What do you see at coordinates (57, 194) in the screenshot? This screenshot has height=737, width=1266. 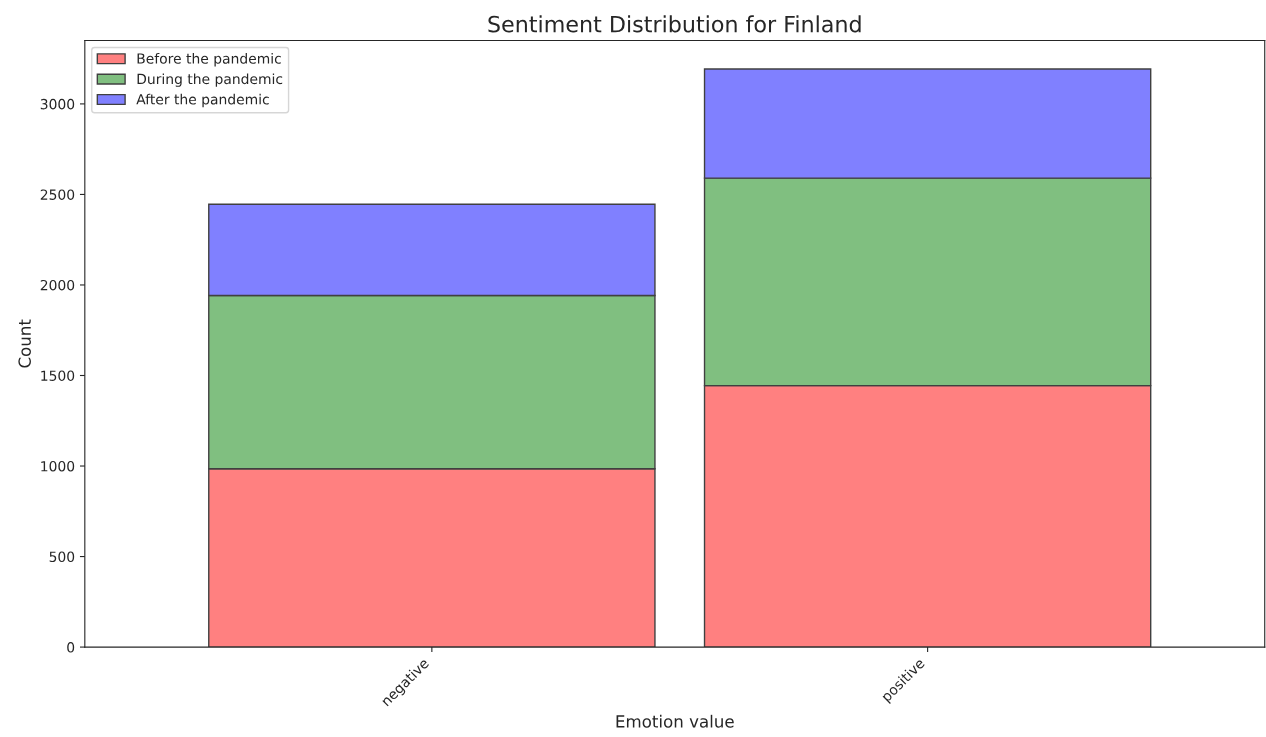 I see `y-tick-label: 2500` at bounding box center [57, 194].